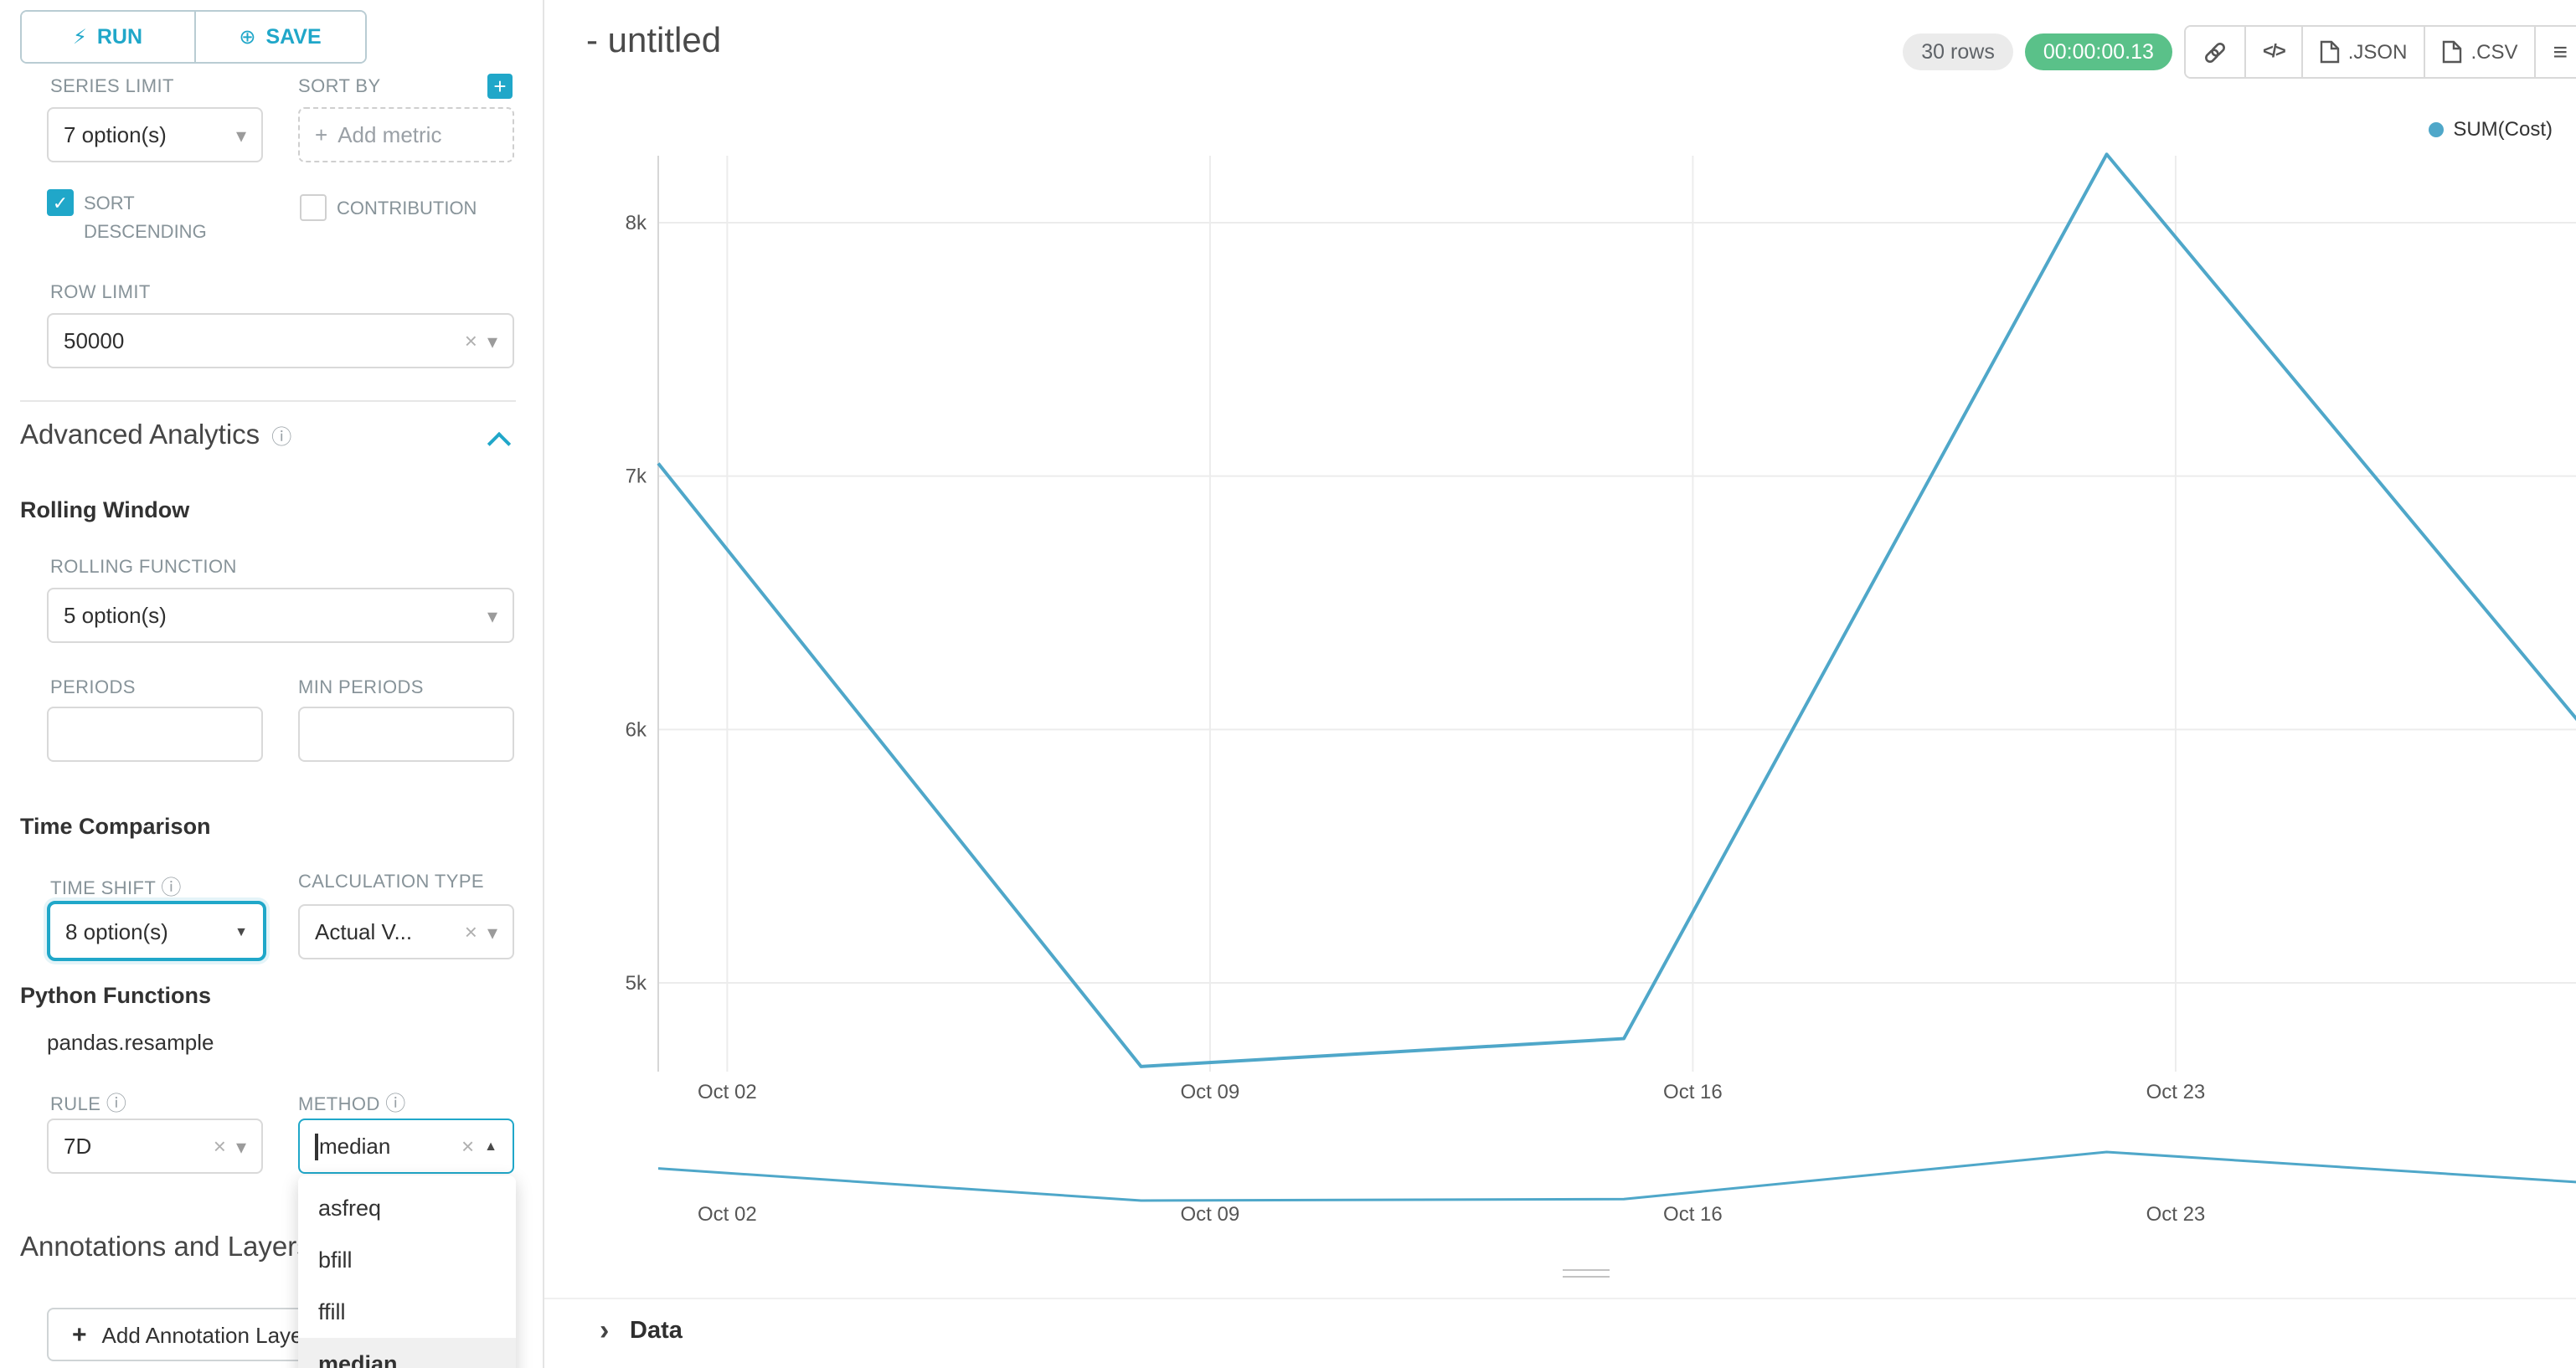 This screenshot has height=1368, width=2576. I want to click on sort-descending-checkbox: ✓, so click(60, 202).